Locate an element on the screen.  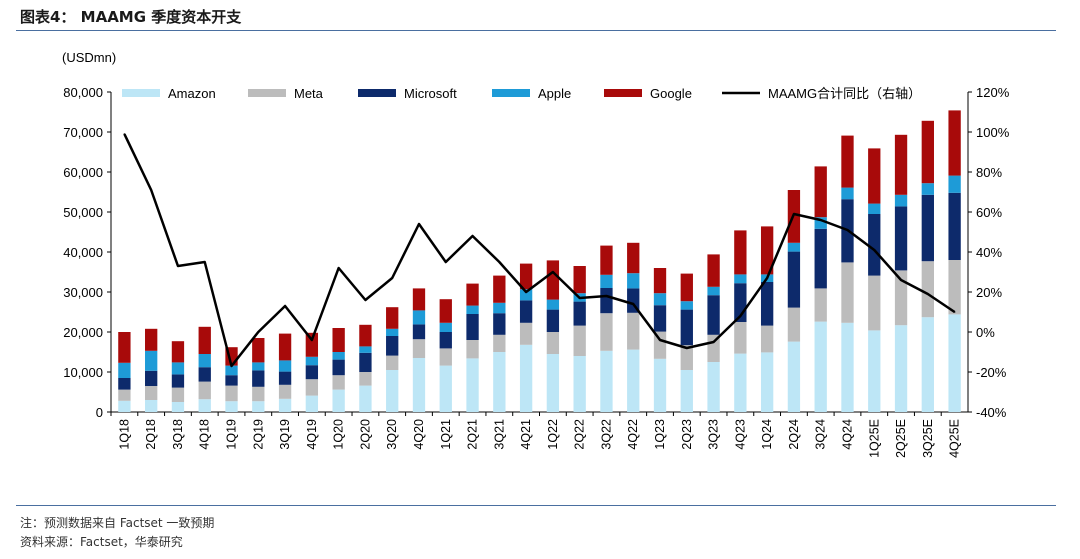
x-tick-label: 4Q18 is located at coordinates (205, 434).